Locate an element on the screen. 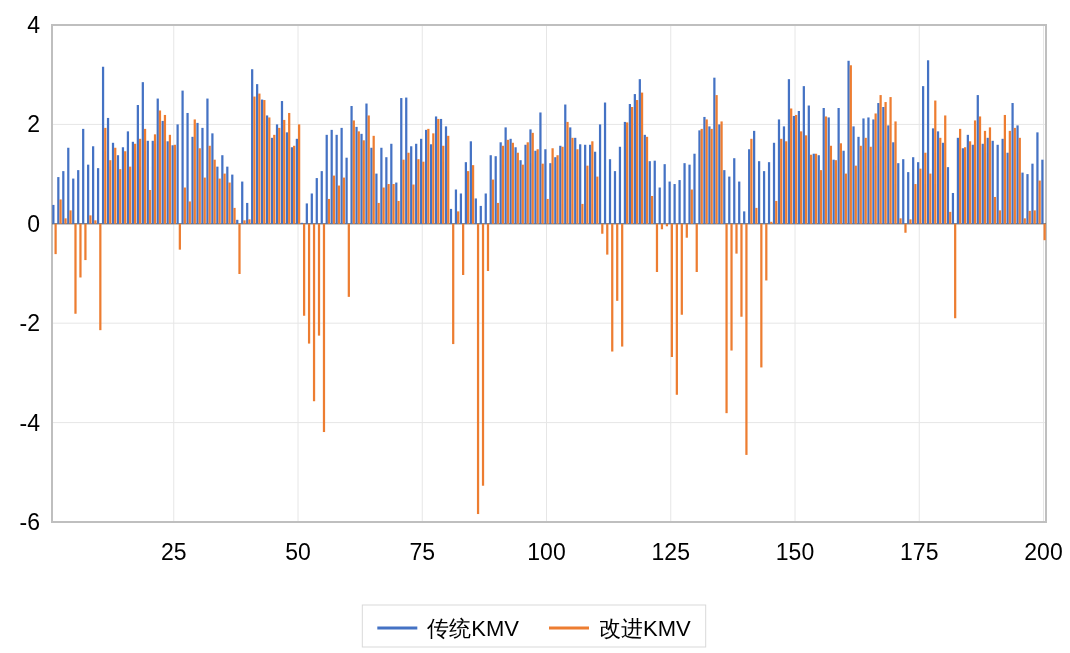 Image resolution: width=1070 pixels, height=653 pixels. x-tick-label: 150 is located at coordinates (795, 552).